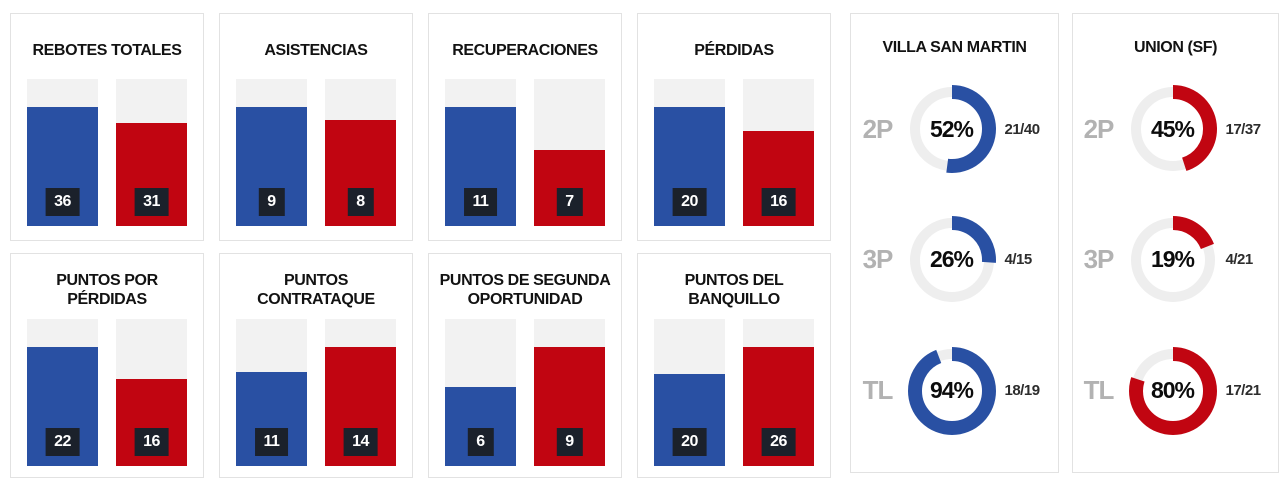 The height and width of the screenshot is (491, 1280). What do you see at coordinates (107, 152) in the screenshot?
I see `bar-chart: 36 31` at bounding box center [107, 152].